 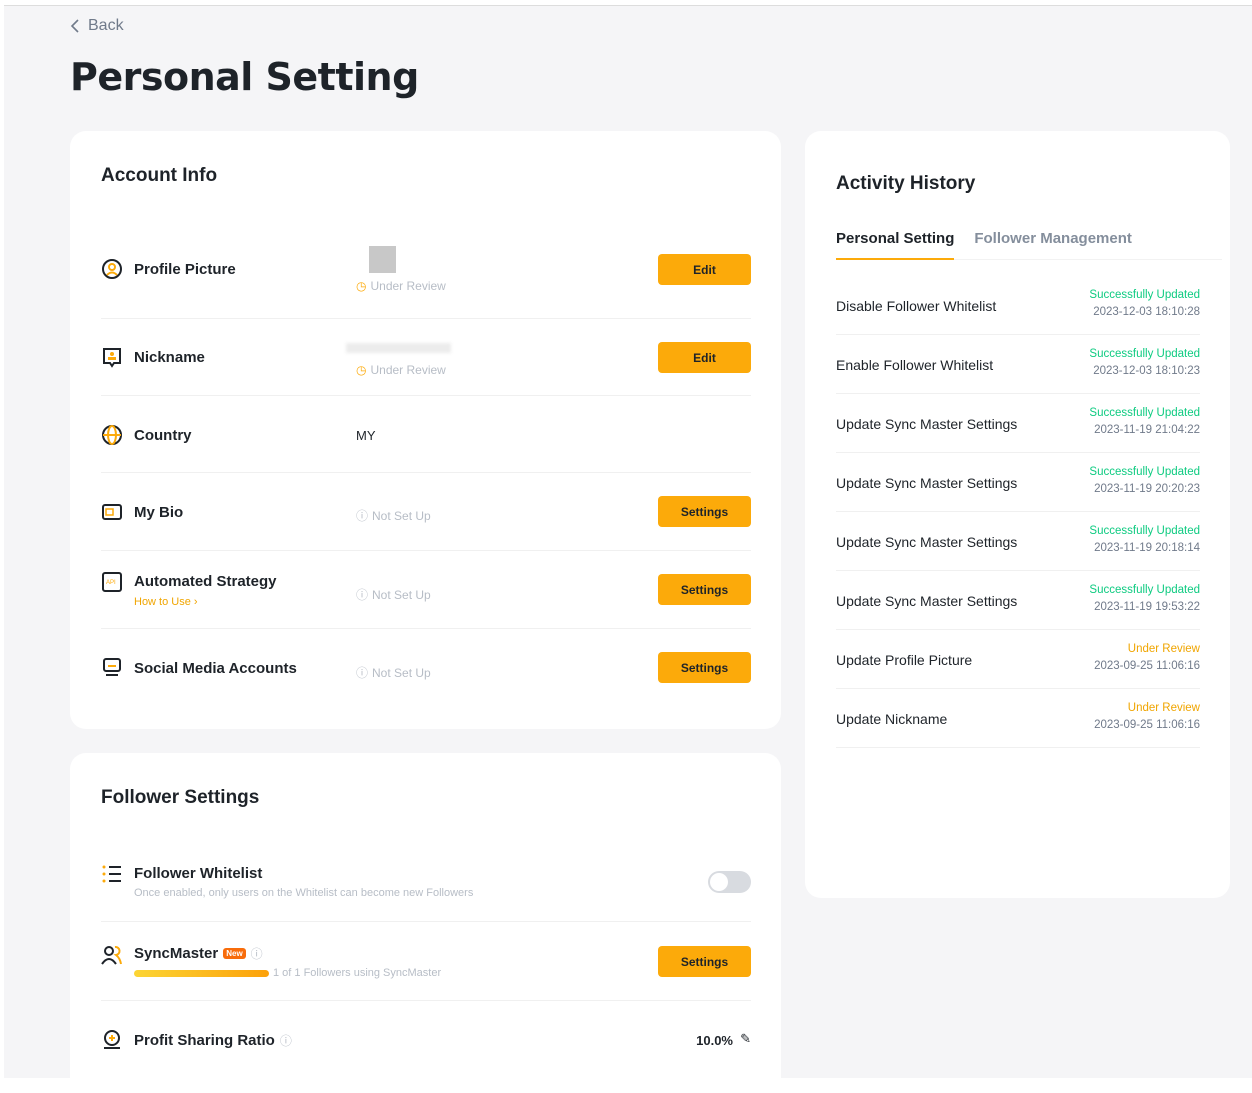 I want to click on activity-date: 2023-11-19 20:18:14, so click(x=1147, y=548).